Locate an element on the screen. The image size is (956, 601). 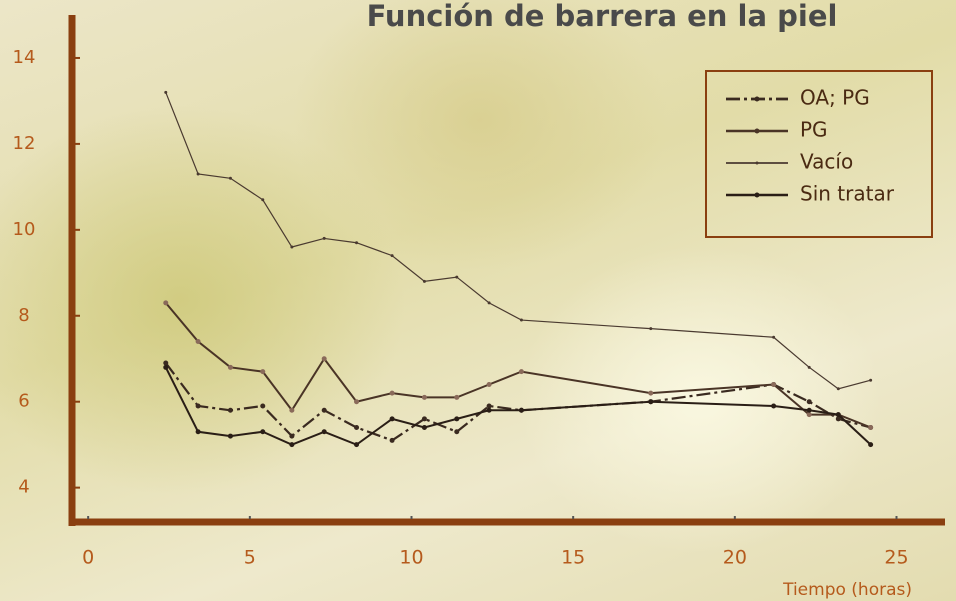
y-tick-label: 6 is located at coordinates (23, 401).